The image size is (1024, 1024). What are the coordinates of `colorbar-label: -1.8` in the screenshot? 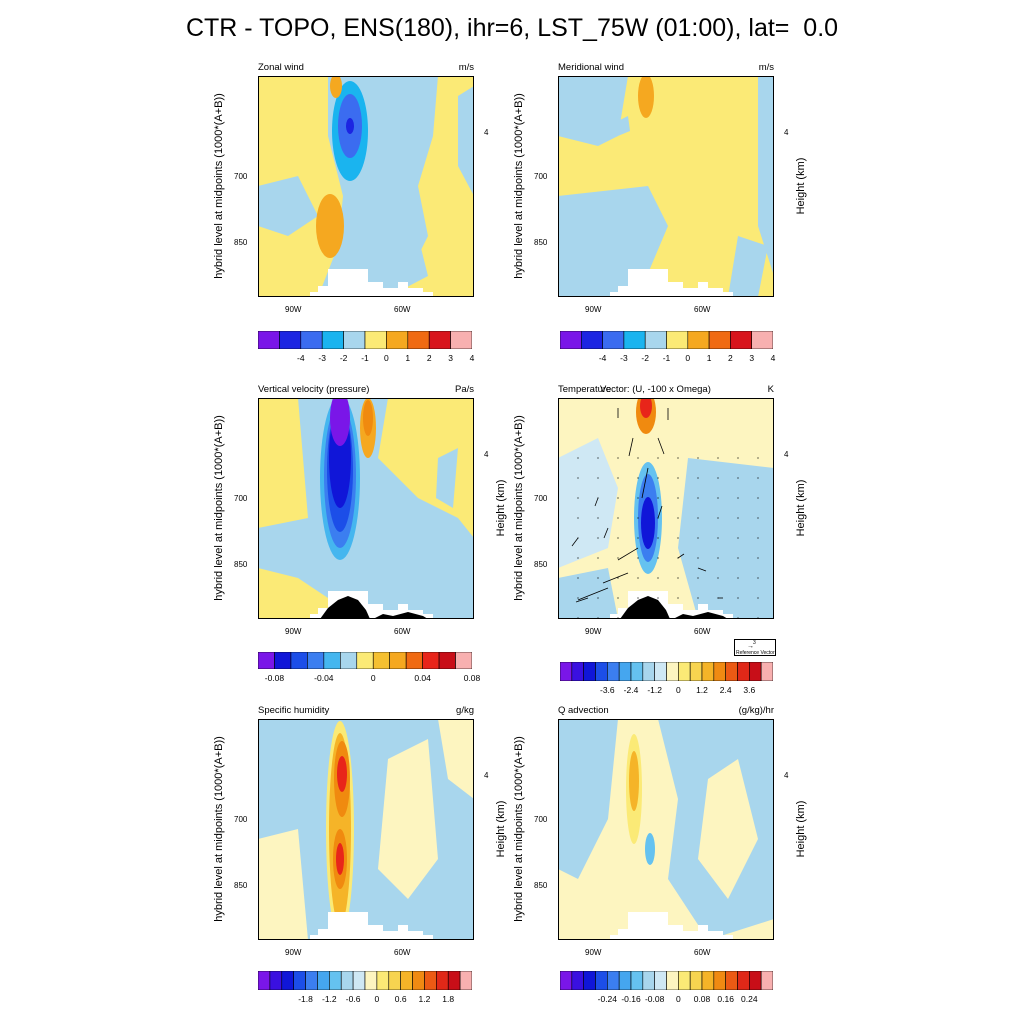 It's located at (305, 999).